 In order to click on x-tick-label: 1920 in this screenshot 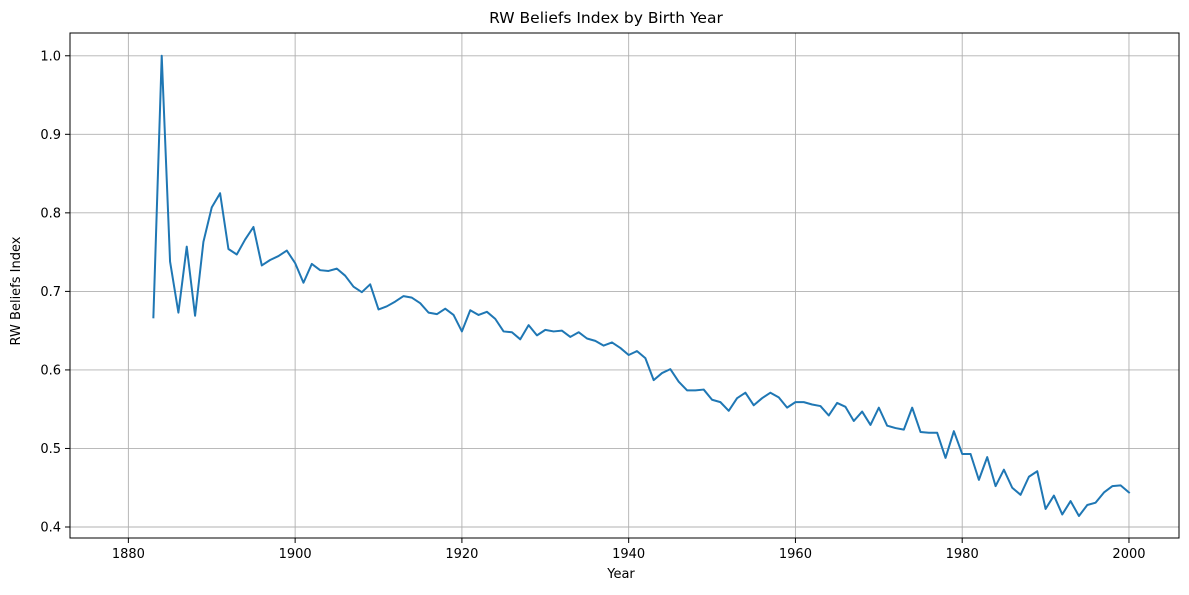, I will do `click(461, 554)`.